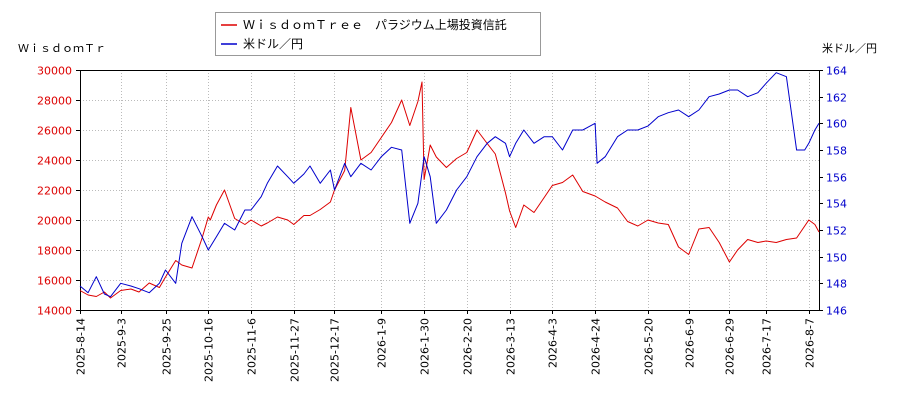 The width and height of the screenshot is (900, 400). What do you see at coordinates (252, 346) in the screenshot?
I see `x-tick-label: 2025-11-6` at bounding box center [252, 346].